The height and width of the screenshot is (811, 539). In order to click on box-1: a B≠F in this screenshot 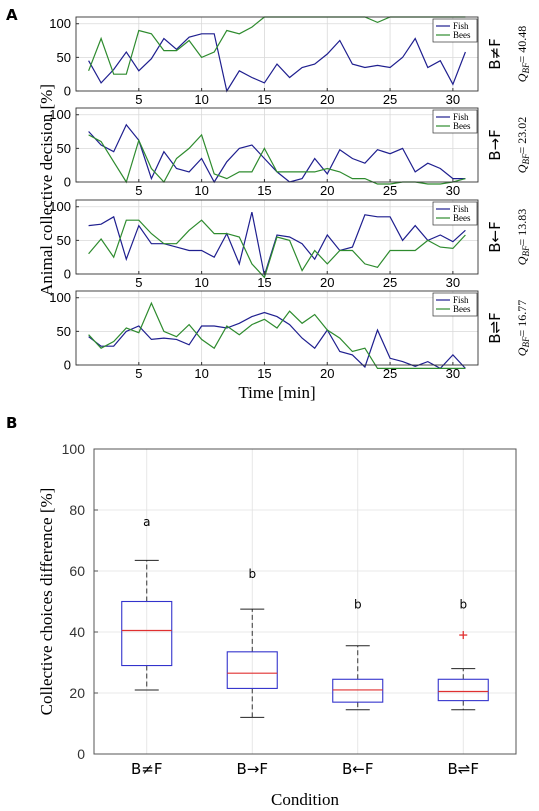, I will do `click(147, 646)`.